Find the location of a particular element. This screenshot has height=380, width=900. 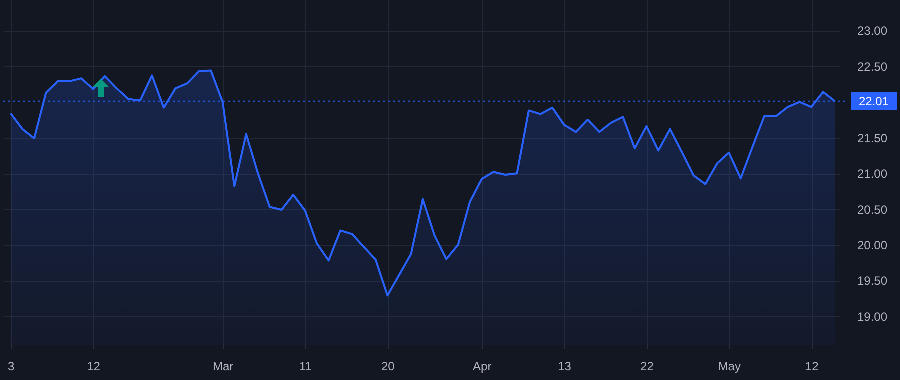

x-tick-label: Mar is located at coordinates (223, 367).